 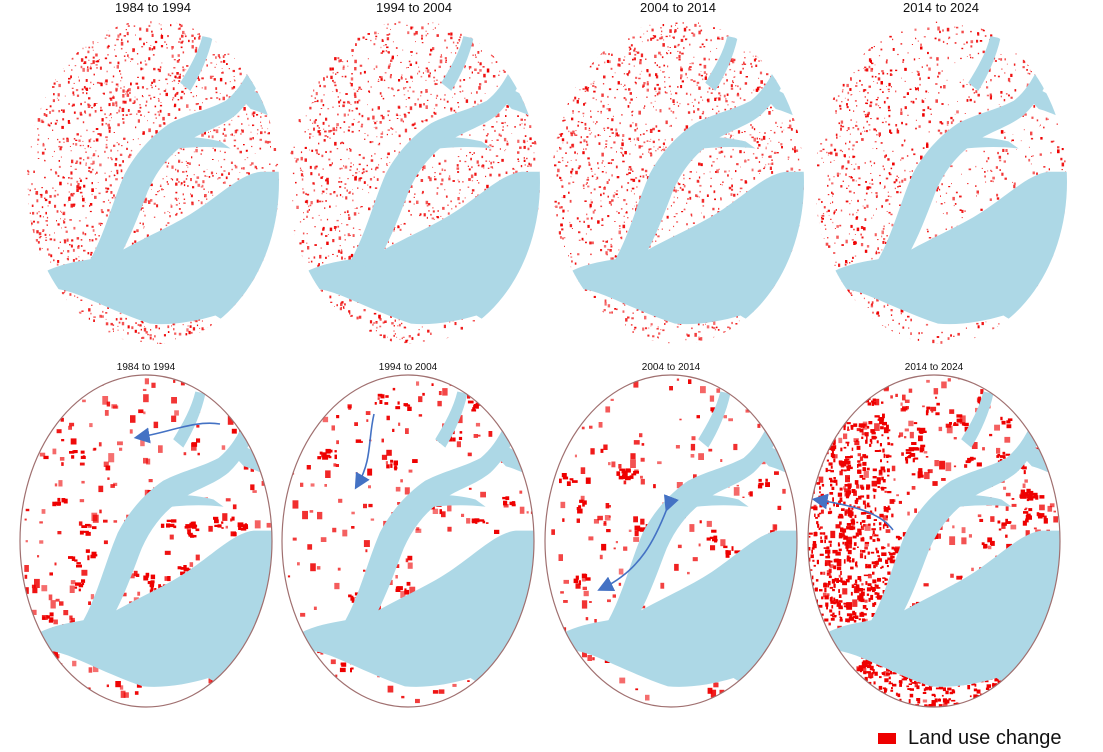 What do you see at coordinates (985, 737) in the screenshot?
I see `legend-label: Land use change` at bounding box center [985, 737].